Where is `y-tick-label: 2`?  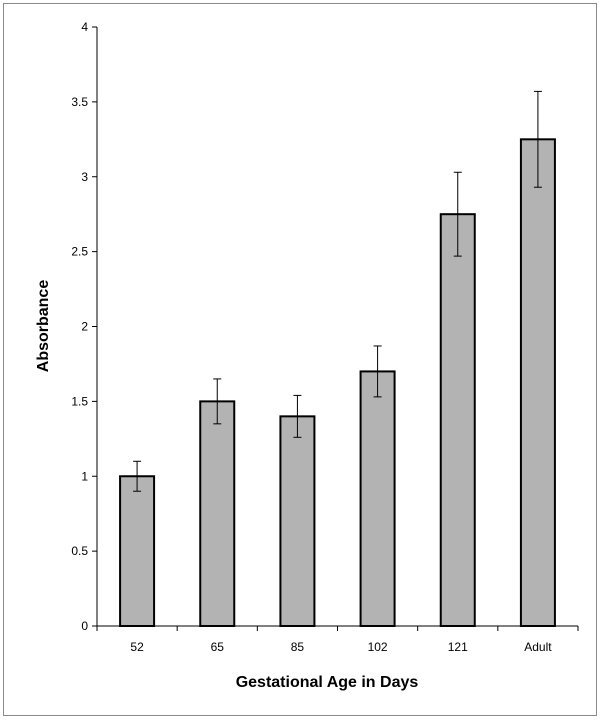
y-tick-label: 2 is located at coordinates (84, 327).